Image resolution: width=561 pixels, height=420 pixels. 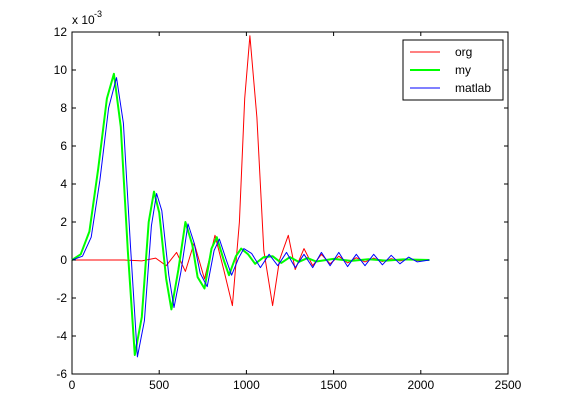 I want to click on y-tick-label: -2, so click(x=61, y=298).